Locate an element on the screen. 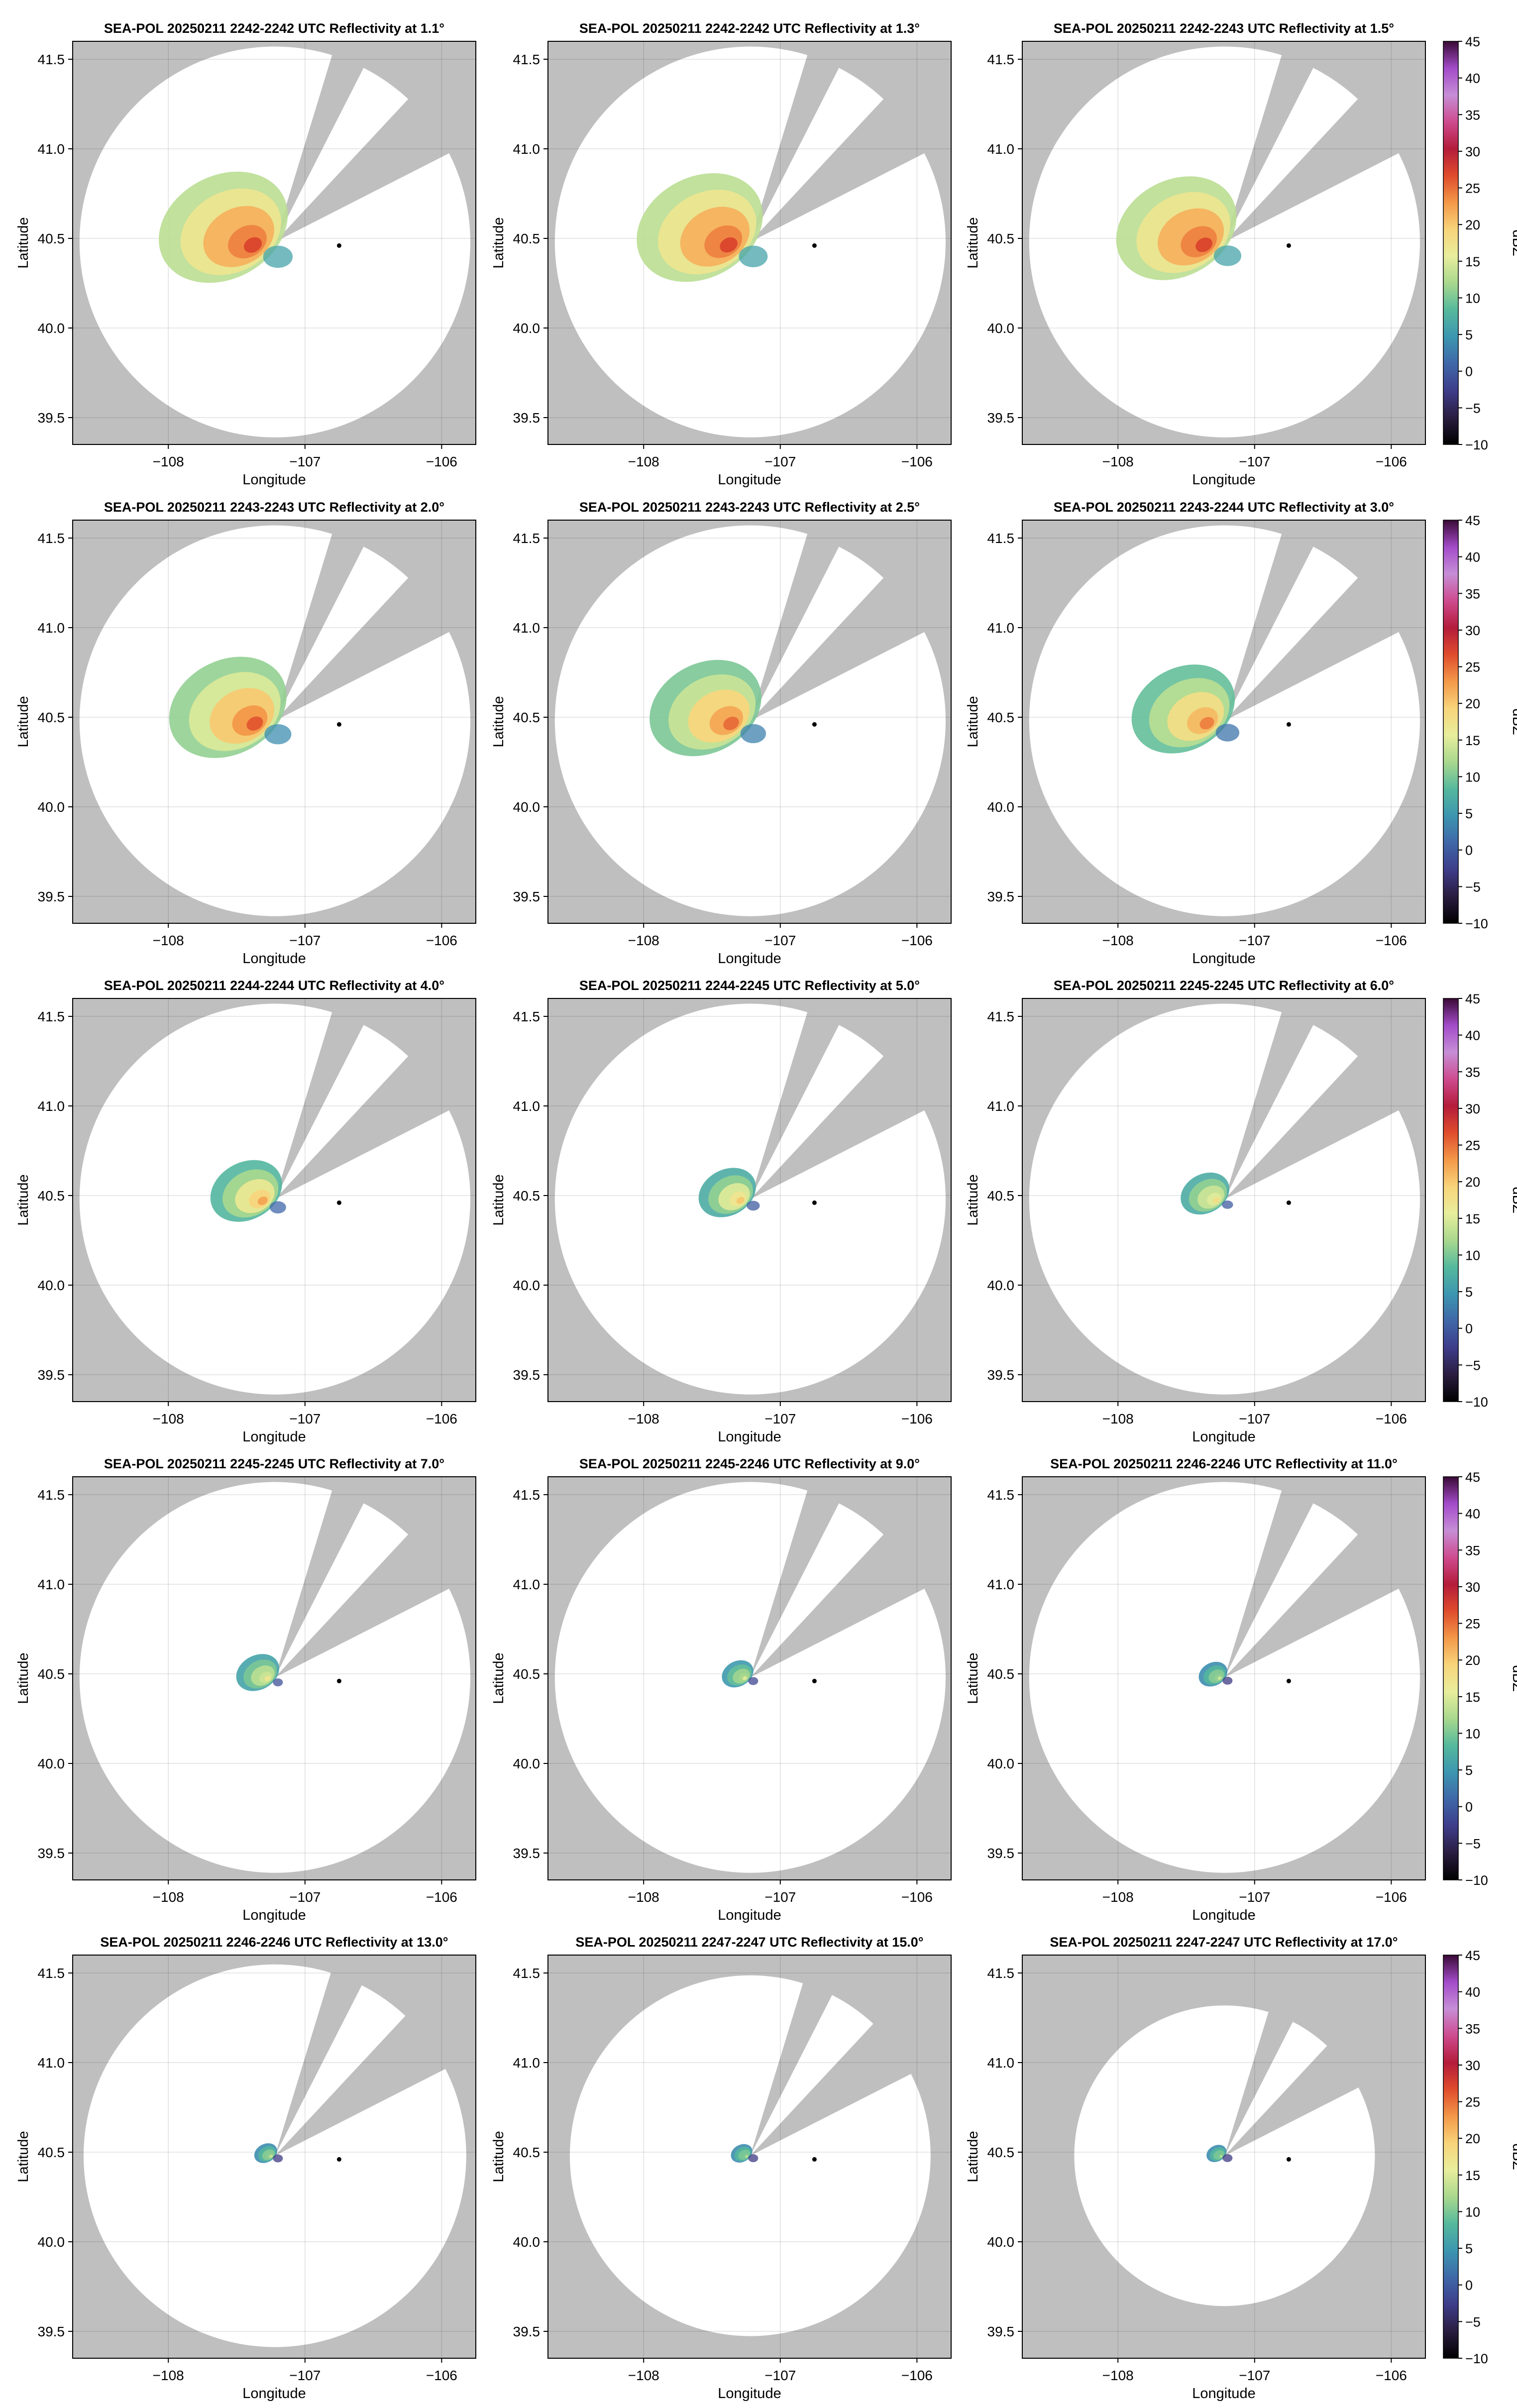 The height and width of the screenshot is (2408, 1517). colorbar-tick-label: 20 is located at coordinates (1473, 225).